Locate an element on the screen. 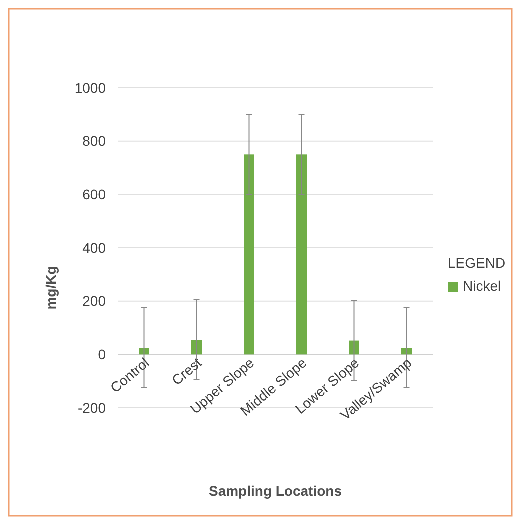 The height and width of the screenshot is (525, 521). y-tick-label: 200 is located at coordinates (94, 301).